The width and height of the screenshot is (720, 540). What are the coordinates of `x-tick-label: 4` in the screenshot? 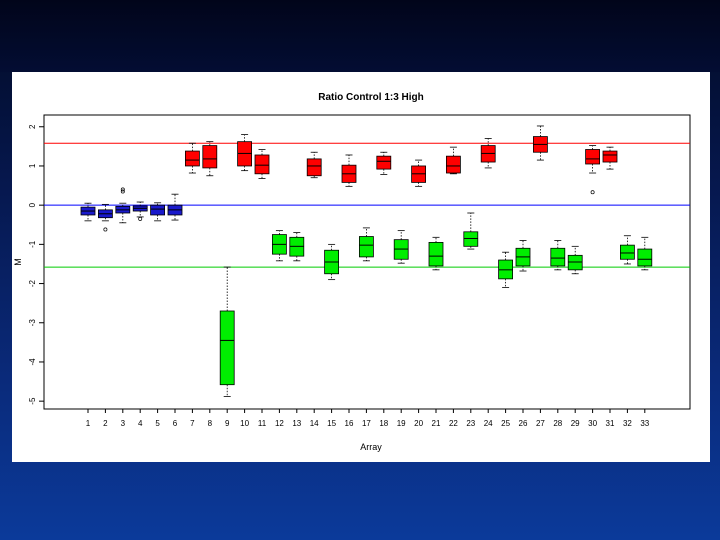 It's located at (140, 423).